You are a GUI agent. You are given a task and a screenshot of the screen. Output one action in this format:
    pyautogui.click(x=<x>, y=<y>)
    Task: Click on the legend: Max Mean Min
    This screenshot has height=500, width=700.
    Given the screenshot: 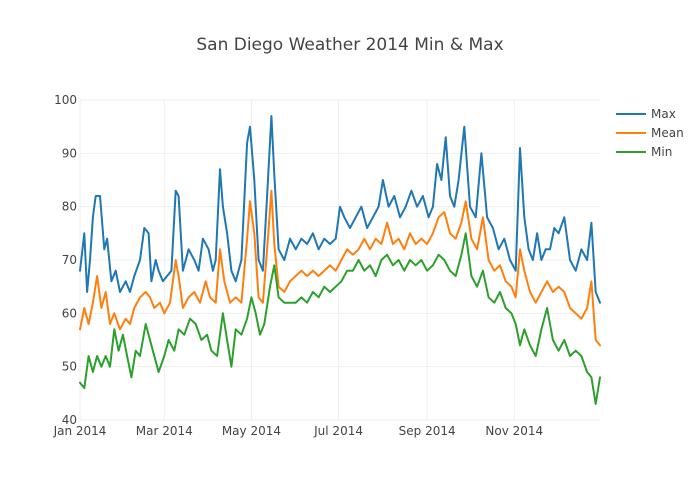 What is the action you would take?
    pyautogui.click(x=650, y=133)
    